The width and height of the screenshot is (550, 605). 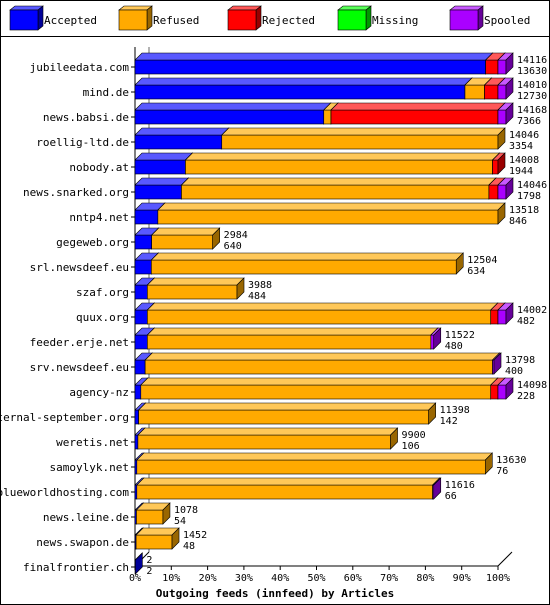 What do you see at coordinates (532, 110) in the screenshot?
I see `value-total: 14168` at bounding box center [532, 110].